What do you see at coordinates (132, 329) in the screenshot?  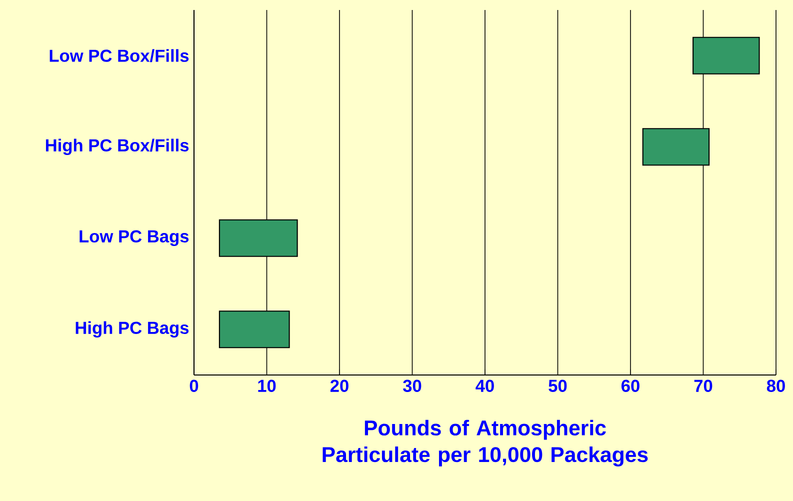 I see `y-tick-label: High PC Bags` at bounding box center [132, 329].